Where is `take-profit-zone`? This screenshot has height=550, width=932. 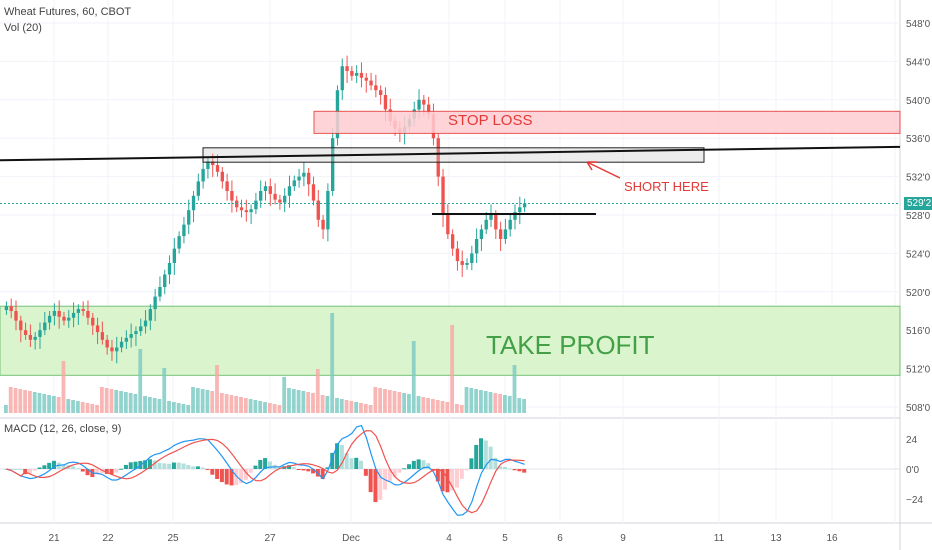 take-profit-zone is located at coordinates (450, 340).